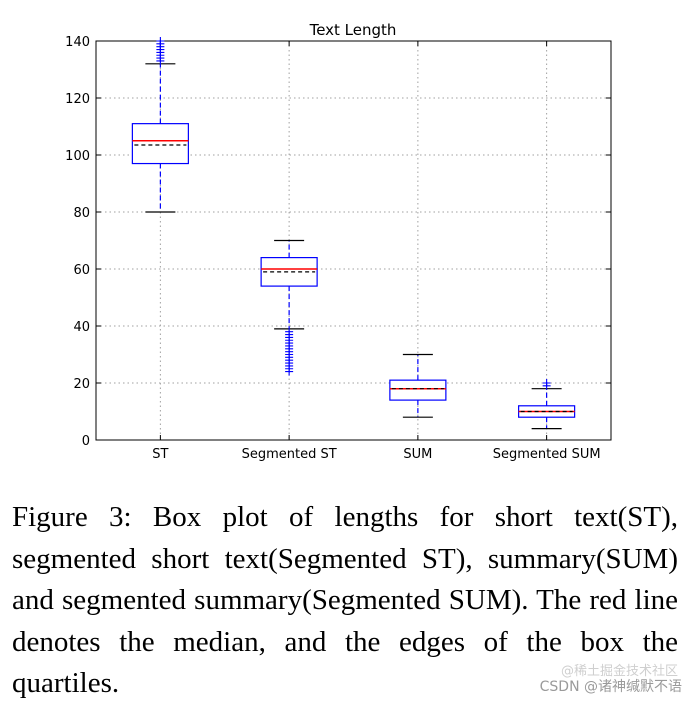 This screenshot has width=696, height=709. What do you see at coordinates (289, 454) in the screenshot?
I see `x-tick-label: Segmented ST` at bounding box center [289, 454].